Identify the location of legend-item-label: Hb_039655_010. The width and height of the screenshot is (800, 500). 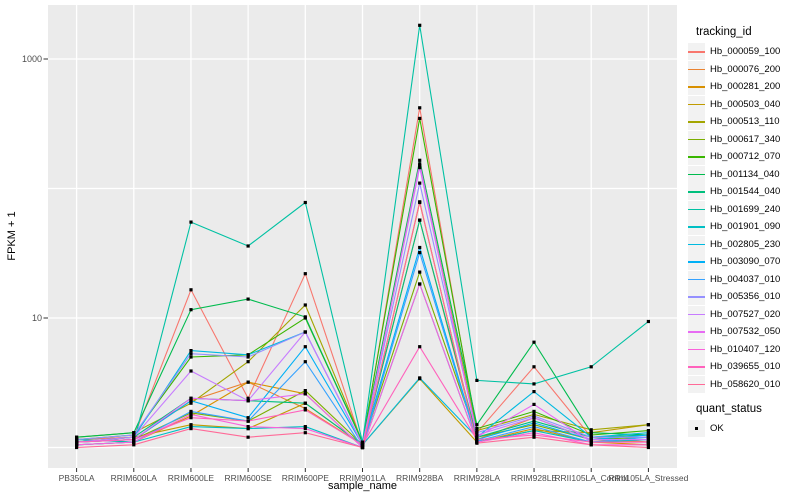
(745, 367).